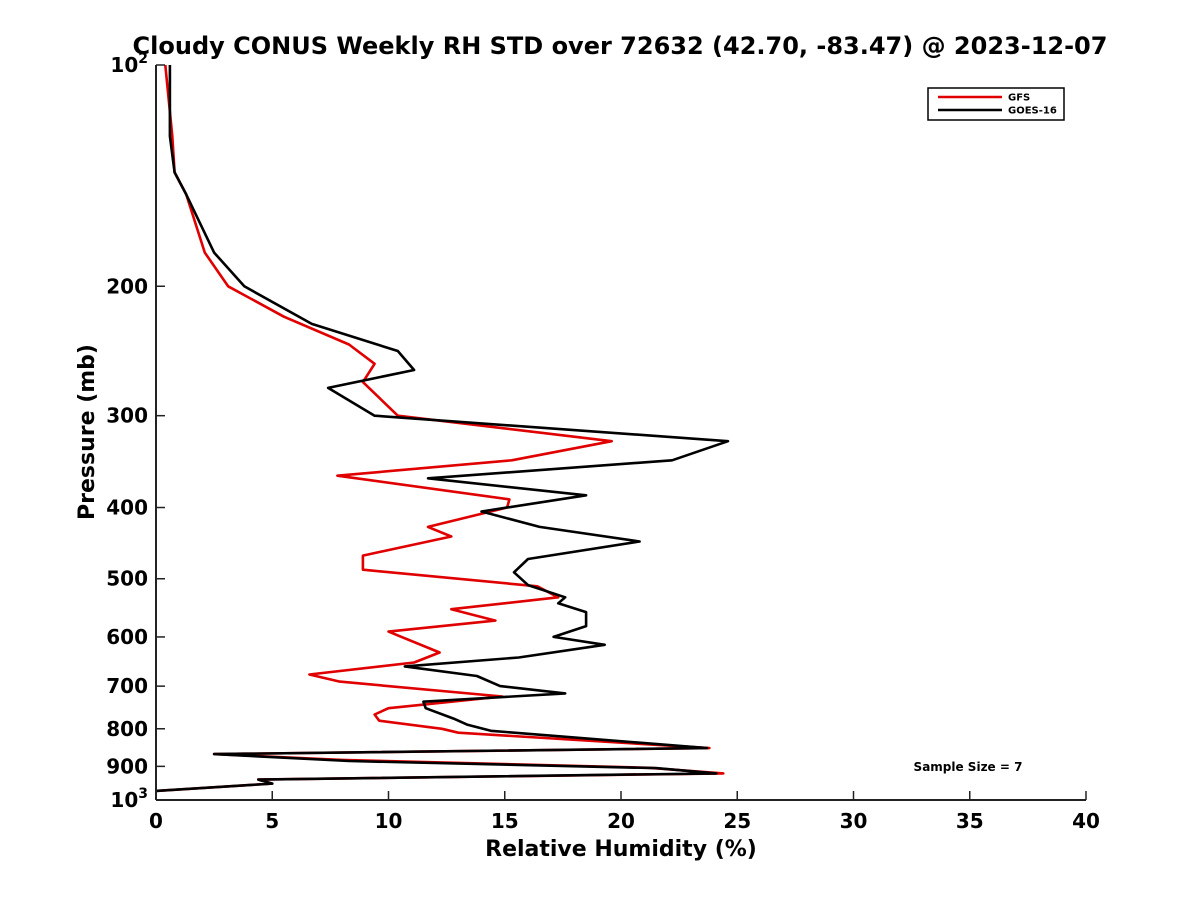 This screenshot has width=1200, height=900. I want to click on x-tick-label: 35, so click(970, 821).